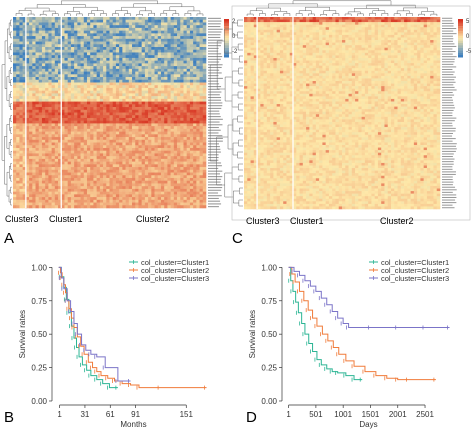 This screenshot has width=474, height=430. Describe the element at coordinates (84, 414) in the screenshot. I see `x-tick-label: 31` at that location.